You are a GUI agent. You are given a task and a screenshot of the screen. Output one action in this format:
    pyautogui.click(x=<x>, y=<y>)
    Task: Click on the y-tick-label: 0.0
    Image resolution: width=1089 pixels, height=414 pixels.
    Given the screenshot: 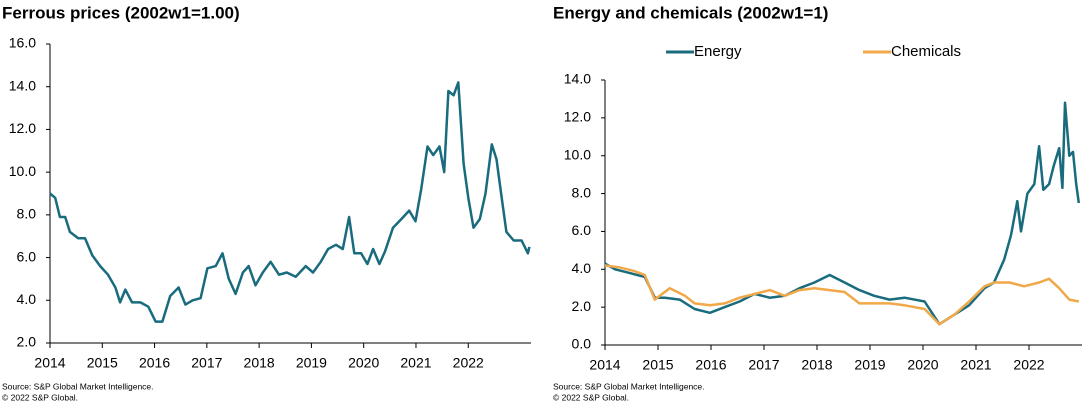 What is the action you would take?
    pyautogui.click(x=582, y=344)
    